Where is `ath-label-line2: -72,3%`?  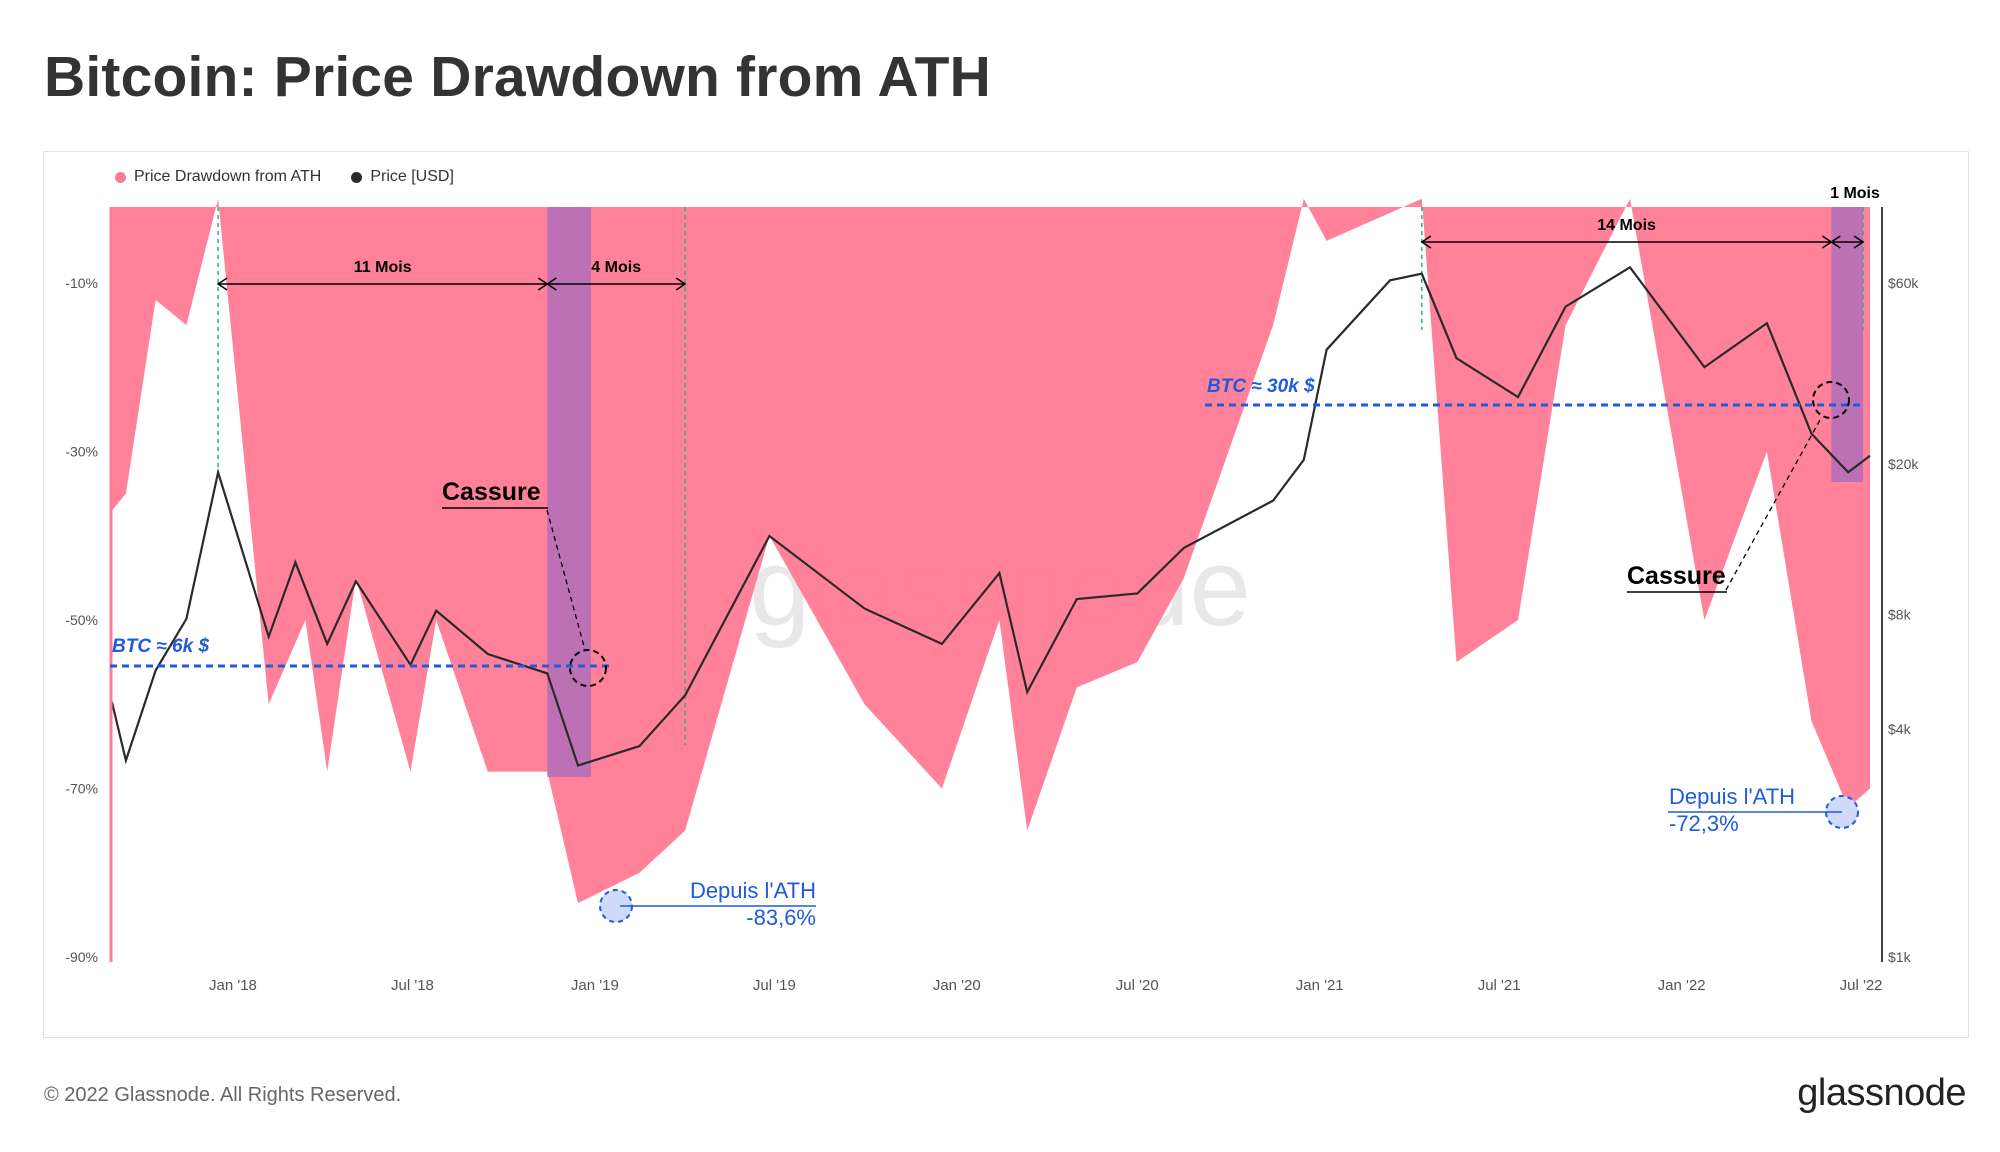 ath-label-line2: -72,3% is located at coordinates (1704, 823).